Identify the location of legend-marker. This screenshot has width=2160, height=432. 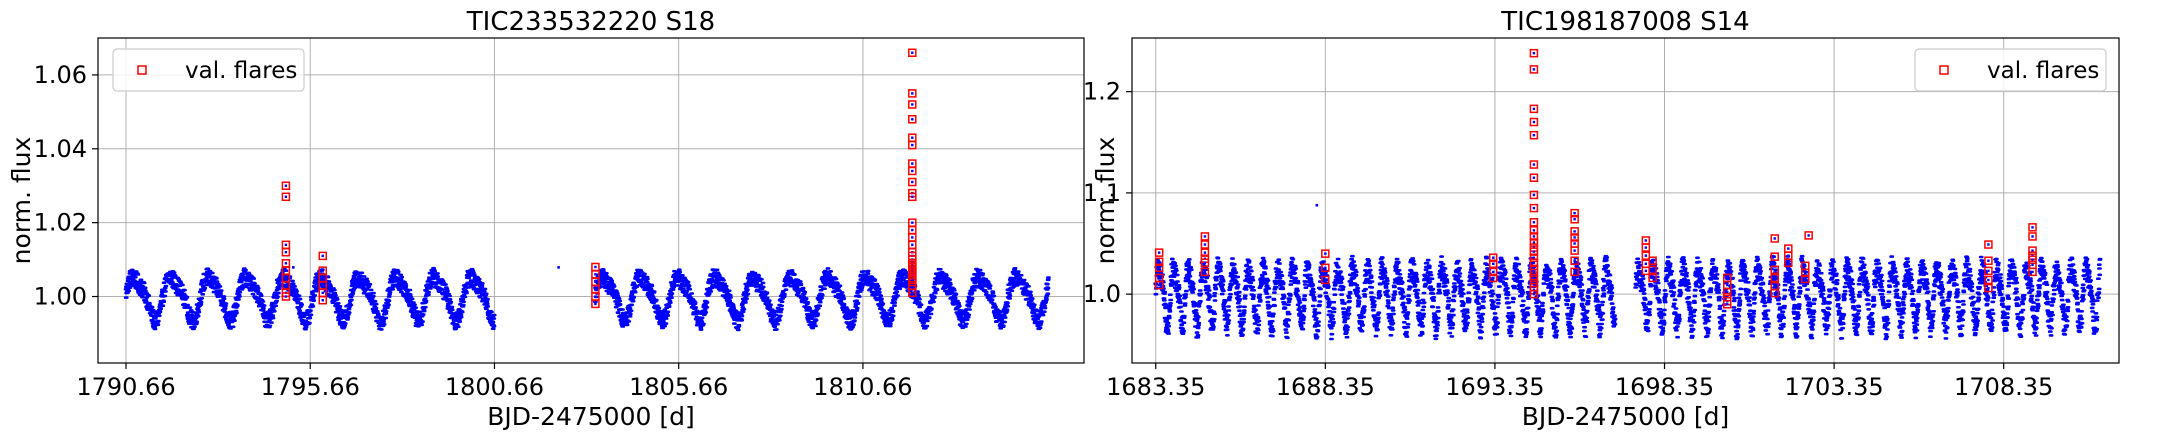
(142, 70).